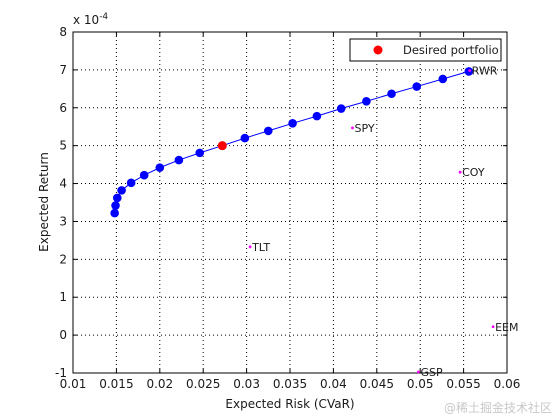 The height and width of the screenshot is (420, 560). Describe the element at coordinates (63, 32) in the screenshot. I see `y-tick-label: 8` at that location.